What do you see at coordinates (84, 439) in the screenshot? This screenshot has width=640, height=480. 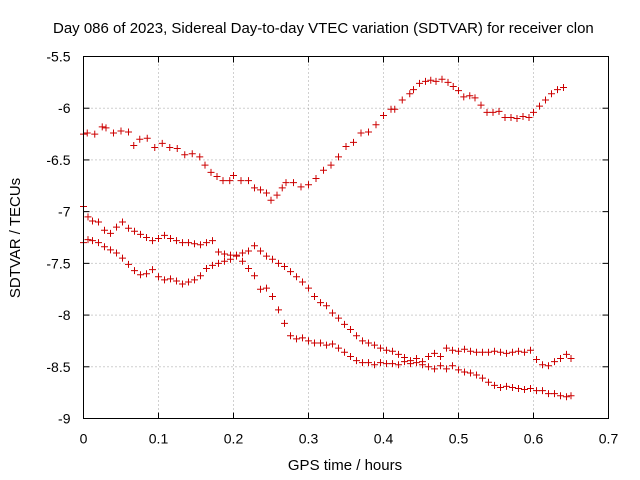 I see `x-tick-label: 0` at bounding box center [84, 439].